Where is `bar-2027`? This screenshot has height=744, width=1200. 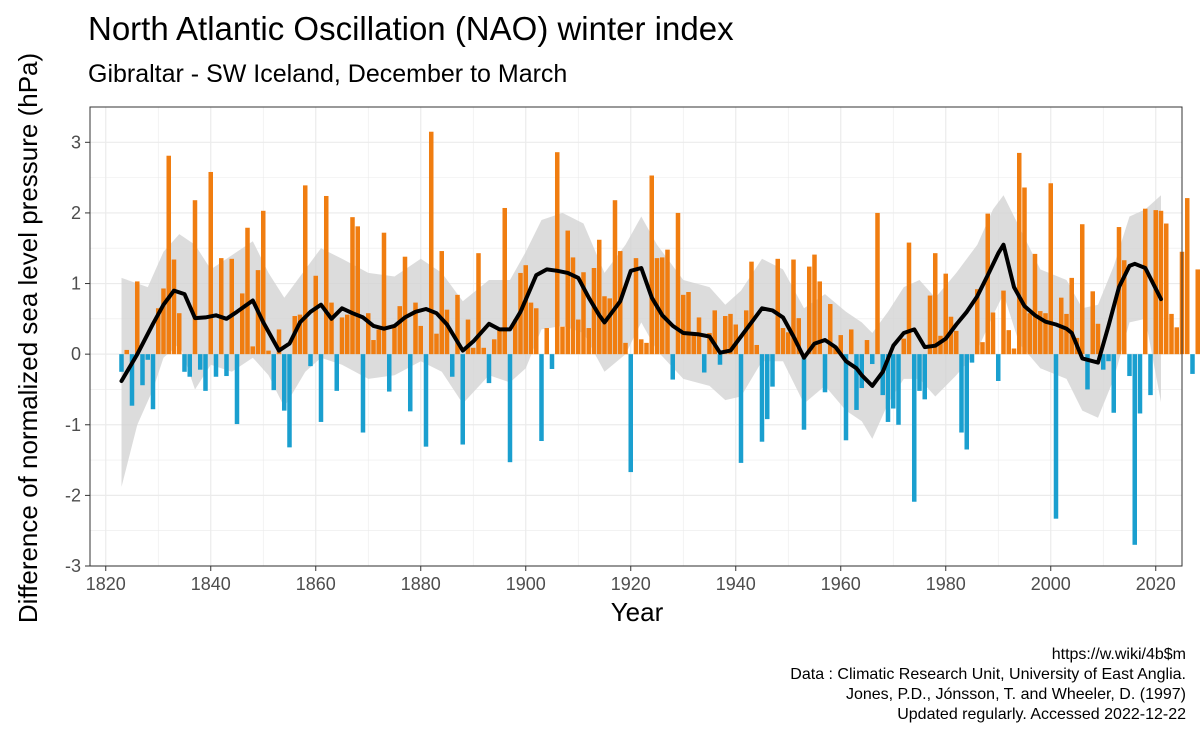
bar-2027 is located at coordinates (1192, 364).